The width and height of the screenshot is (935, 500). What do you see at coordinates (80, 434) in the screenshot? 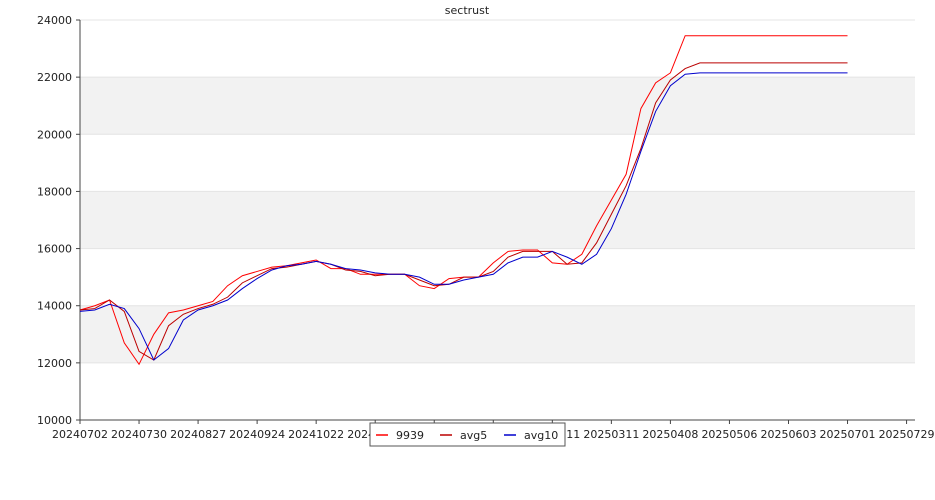
I see `x-tick-label: 20240702` at bounding box center [80, 434].